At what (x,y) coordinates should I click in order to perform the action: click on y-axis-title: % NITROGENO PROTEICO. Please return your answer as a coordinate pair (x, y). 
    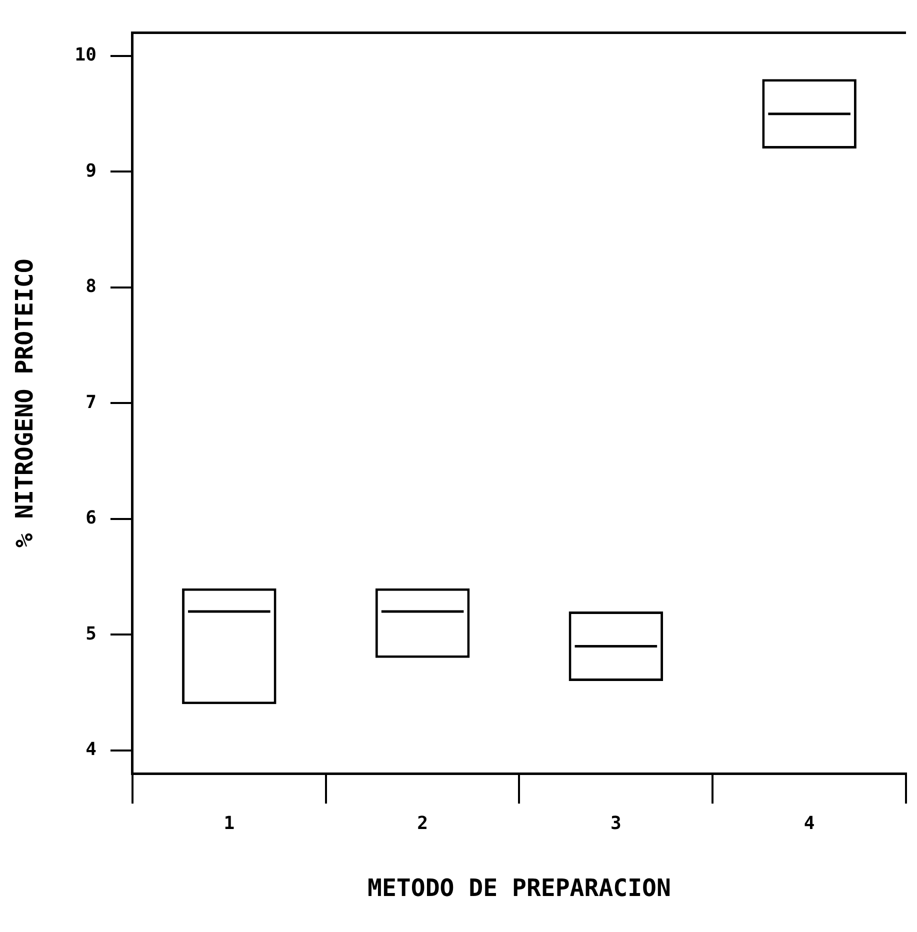
    Looking at the image, I should click on (24, 403).